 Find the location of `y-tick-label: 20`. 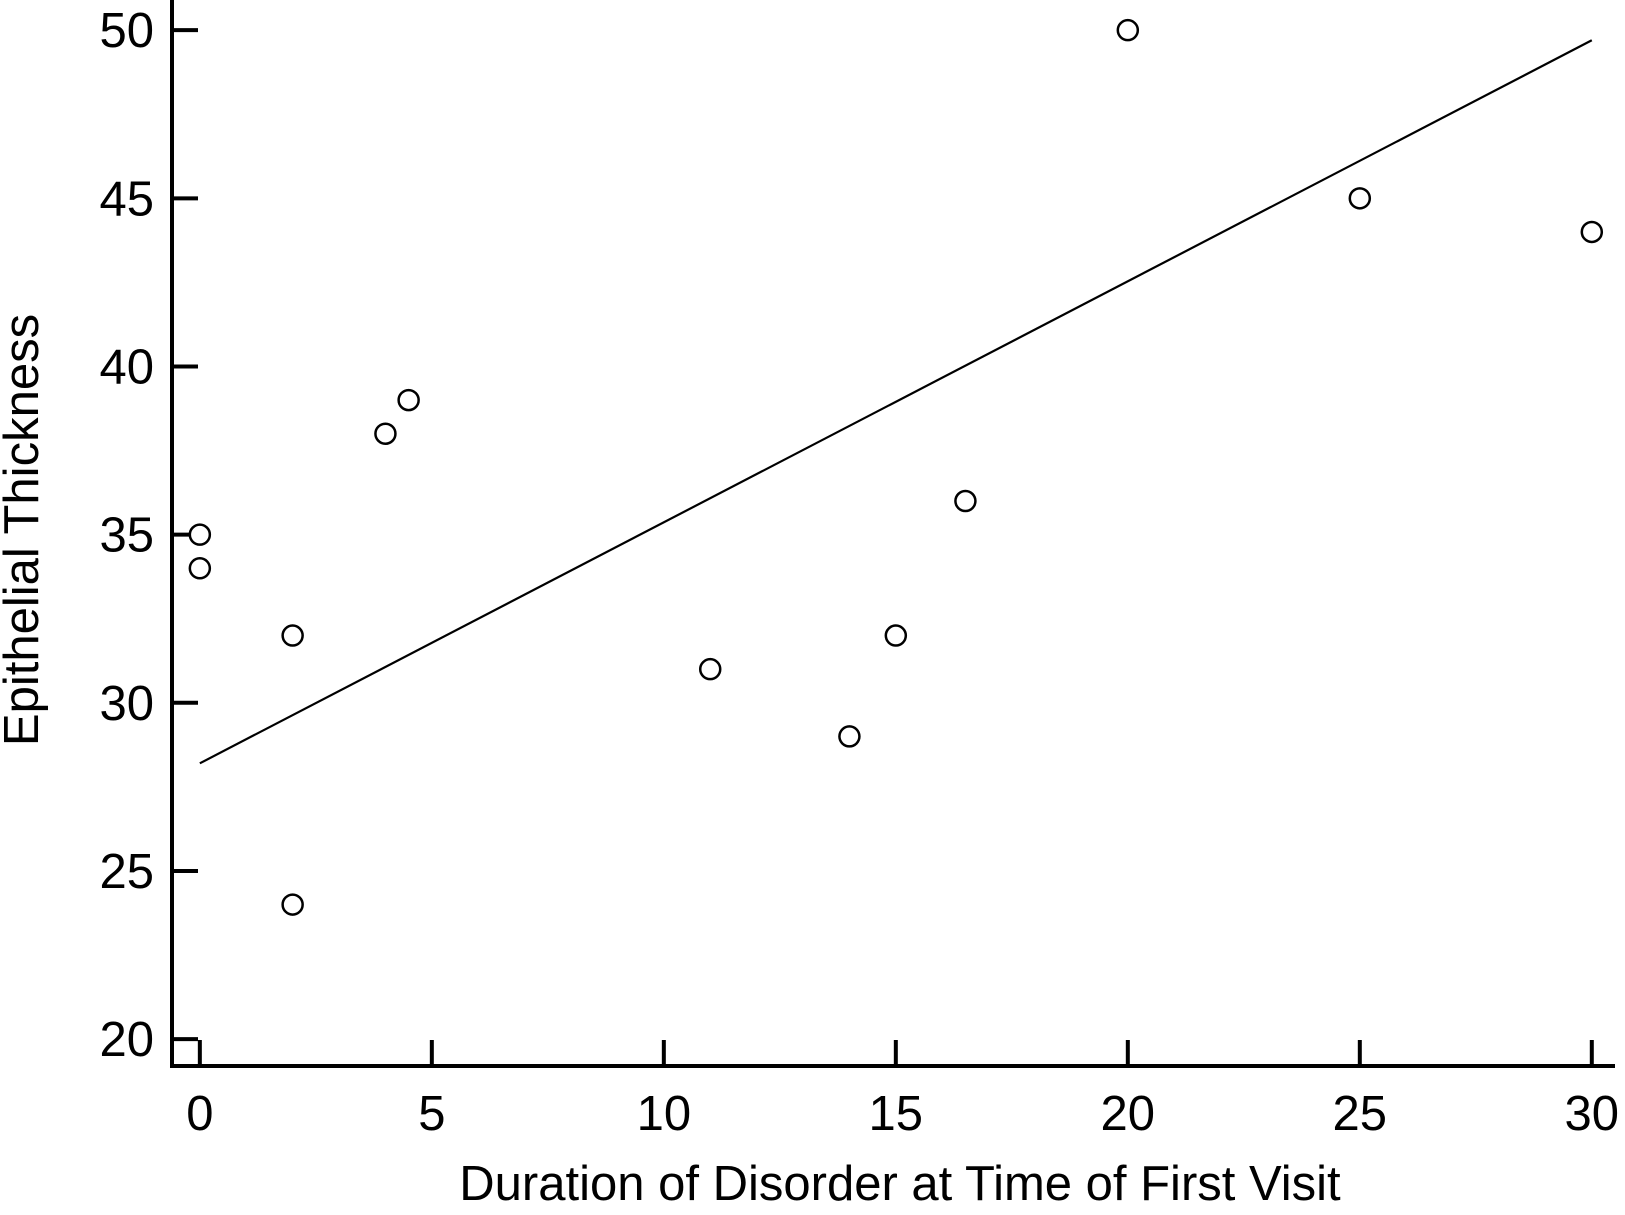

y-tick-label: 20 is located at coordinates (126, 1040).